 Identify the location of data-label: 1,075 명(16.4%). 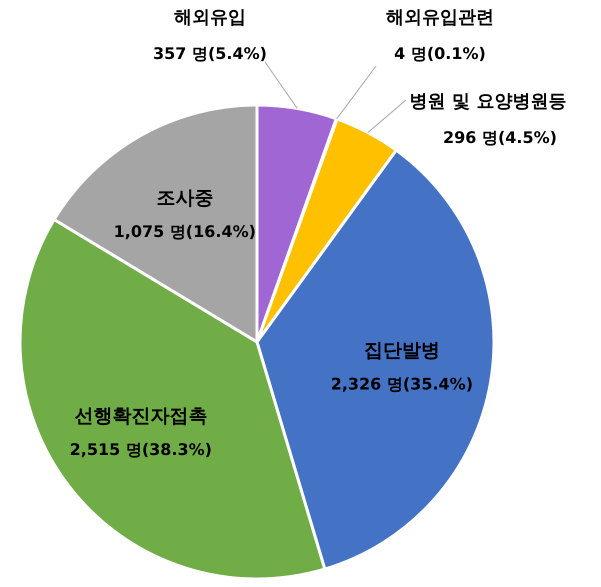
(185, 232).